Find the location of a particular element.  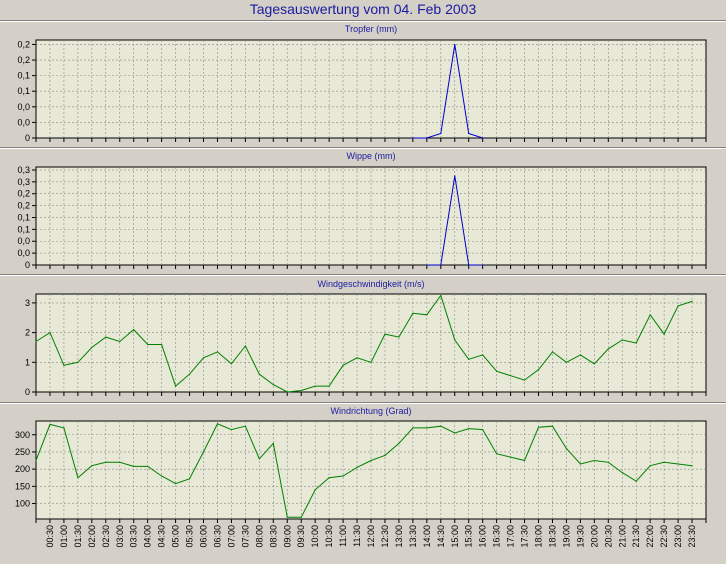

x-tick-label: 20:00 is located at coordinates (594, 536).